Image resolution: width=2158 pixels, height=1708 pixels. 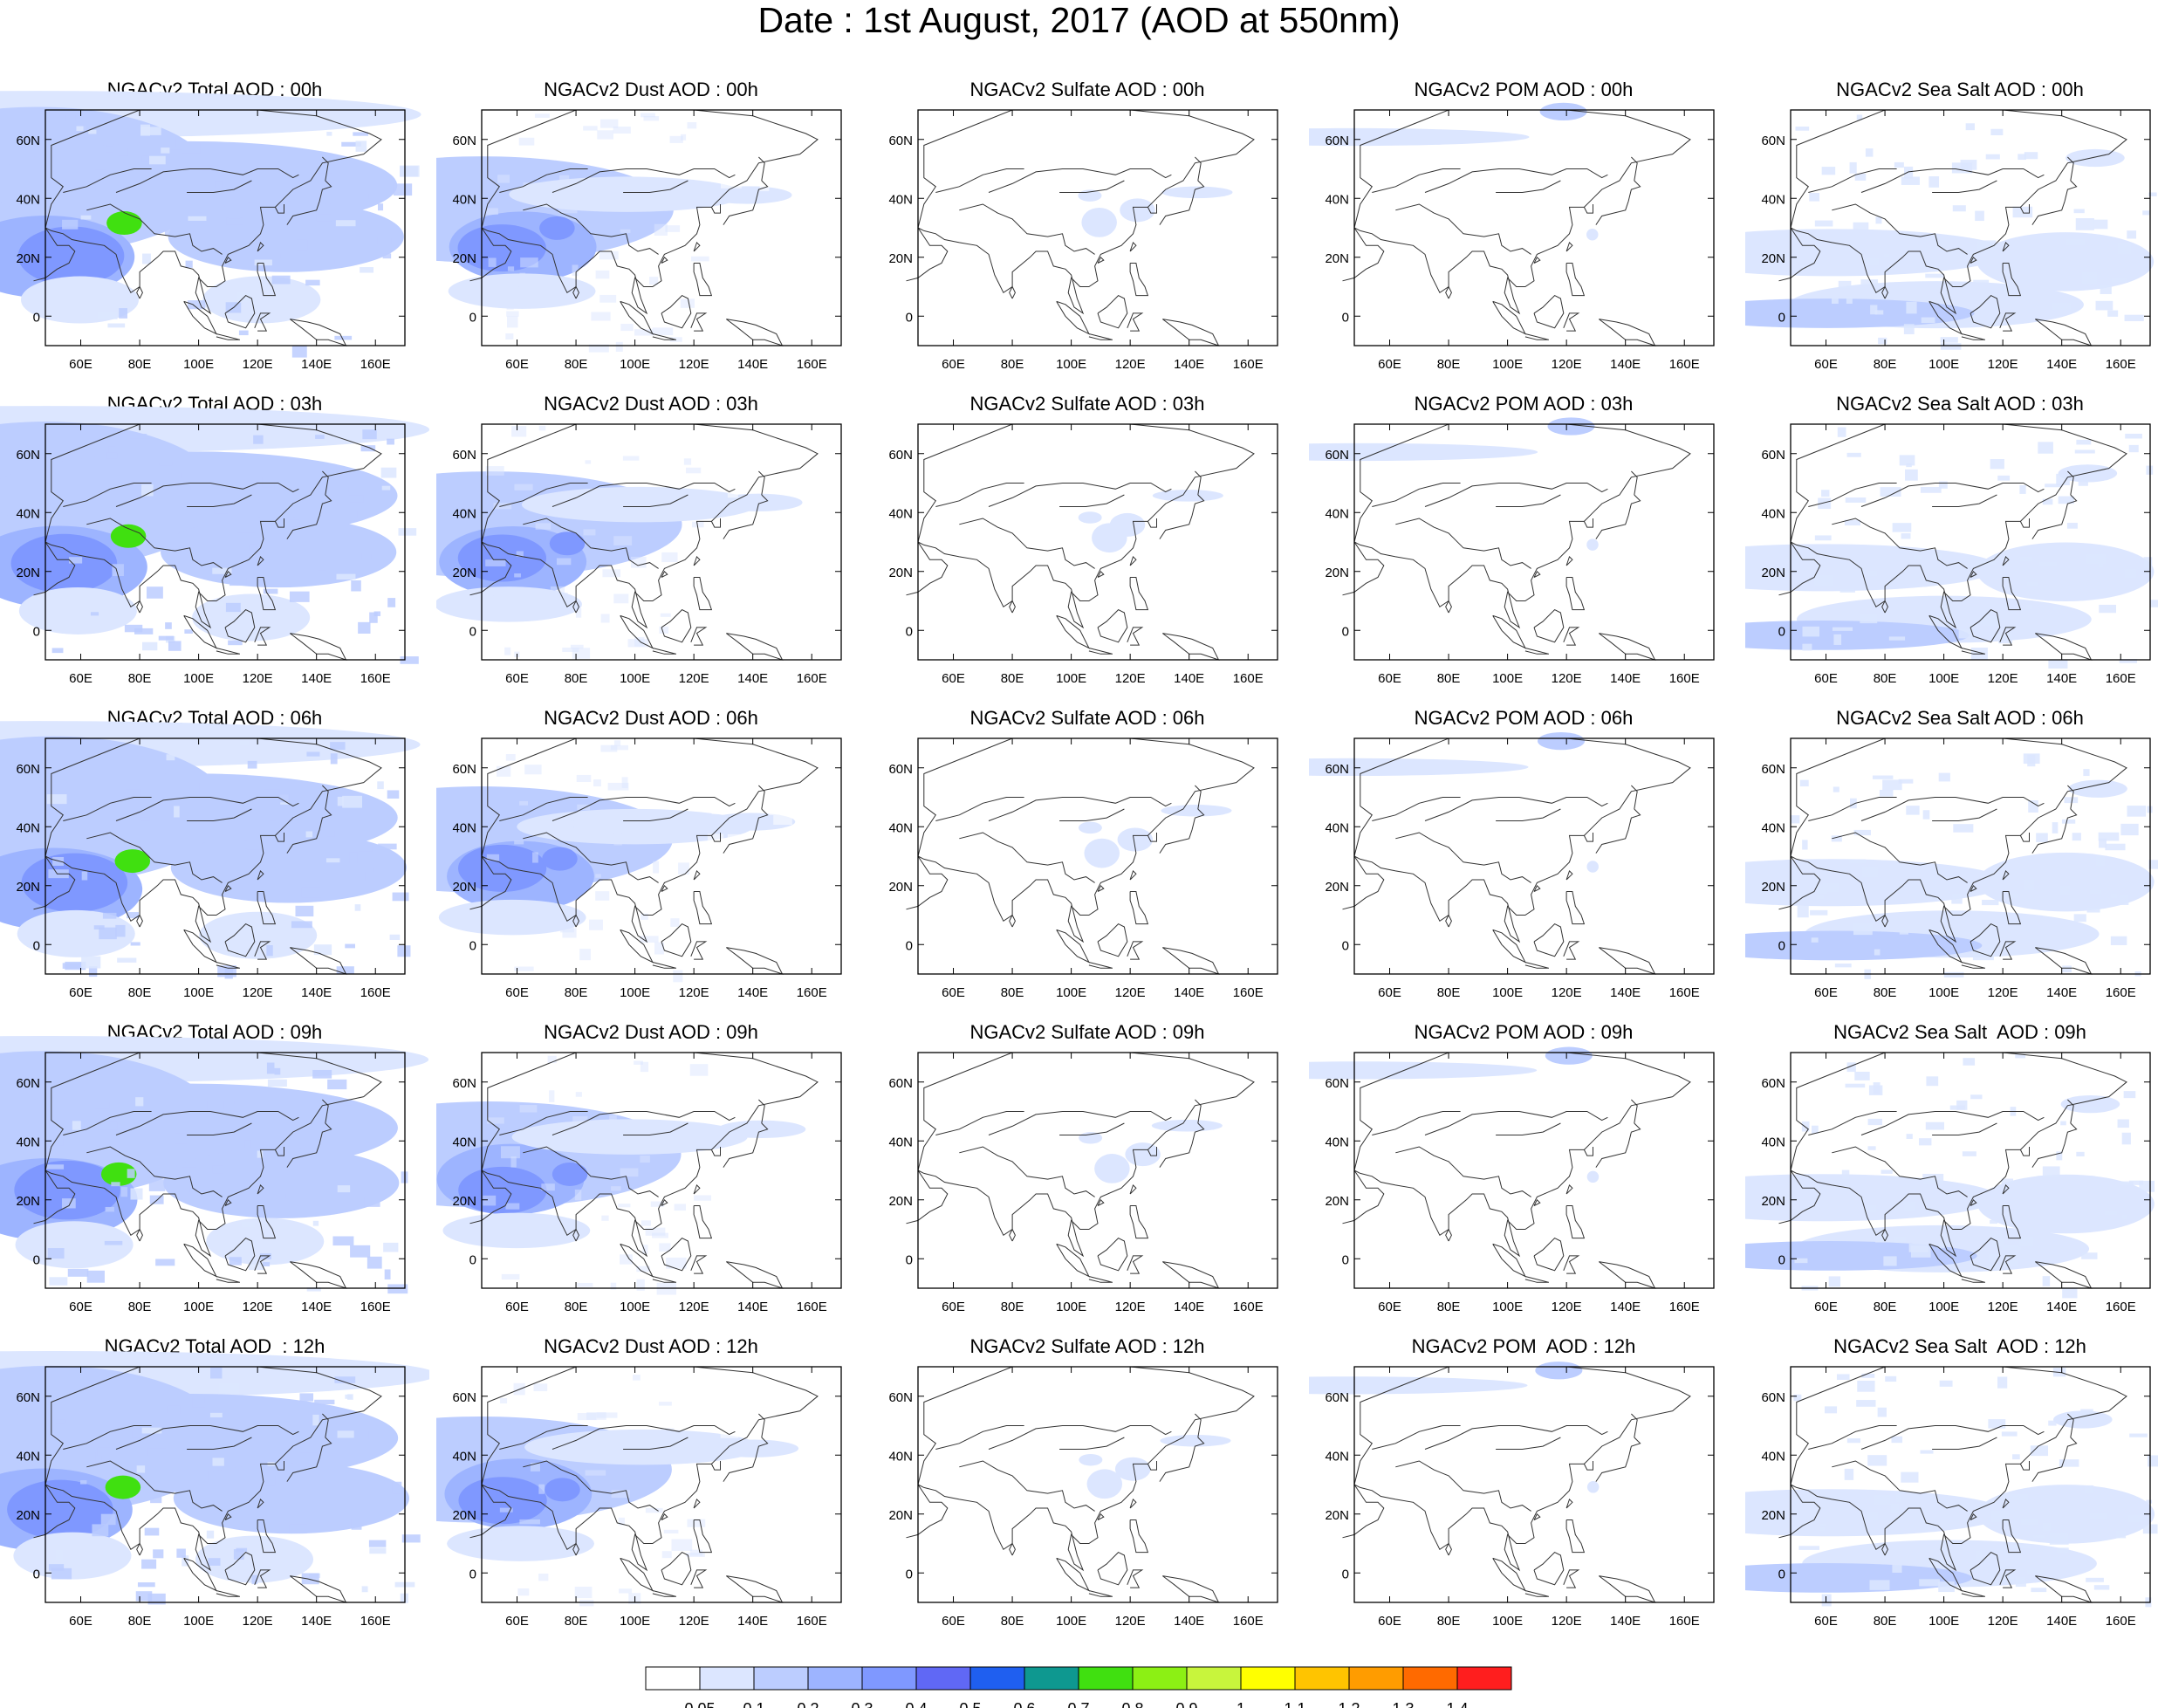 What do you see at coordinates (1524, 1032) in the screenshot?
I see `panel-title: NGACv2 POM AOD : 09h` at bounding box center [1524, 1032].